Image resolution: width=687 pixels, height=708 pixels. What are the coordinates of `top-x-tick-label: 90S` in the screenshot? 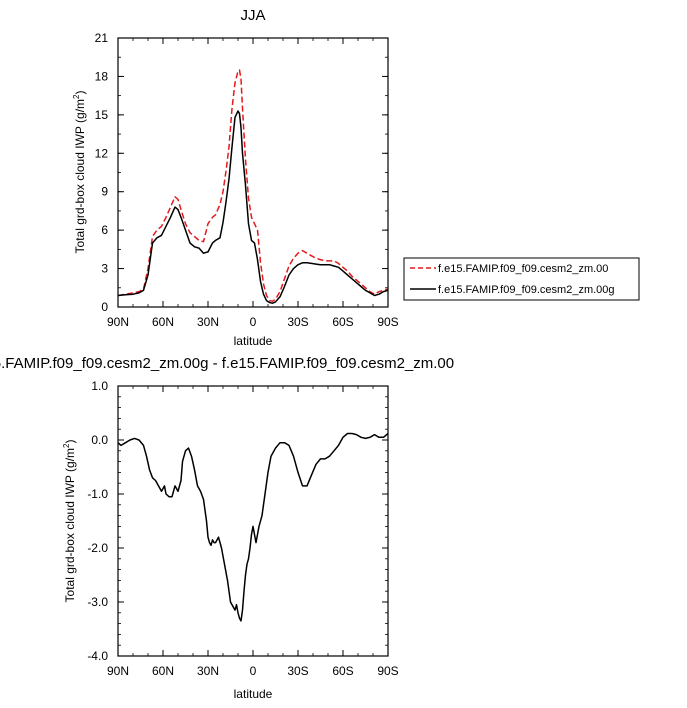 It's located at (387, 322).